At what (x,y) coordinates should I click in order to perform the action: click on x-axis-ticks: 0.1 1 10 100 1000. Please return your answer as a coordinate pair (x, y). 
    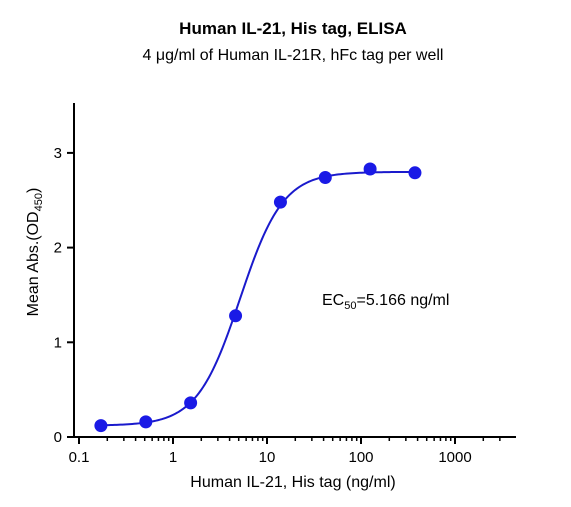
    Looking at the image, I should click on (285, 451).